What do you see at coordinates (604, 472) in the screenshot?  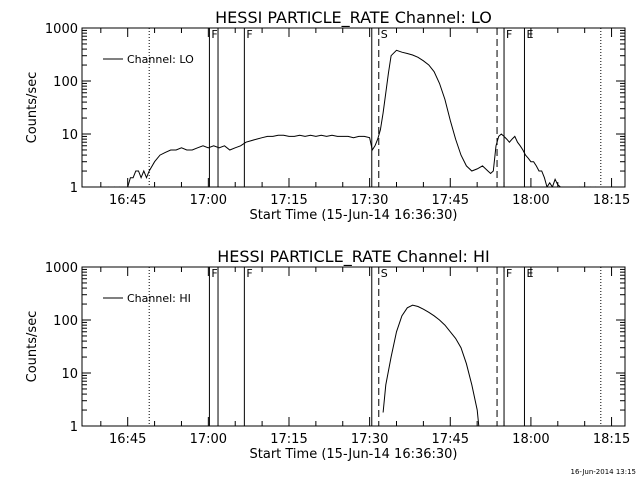 I see `timestamp-label: 16-Jun-2014 13:15` at bounding box center [604, 472].